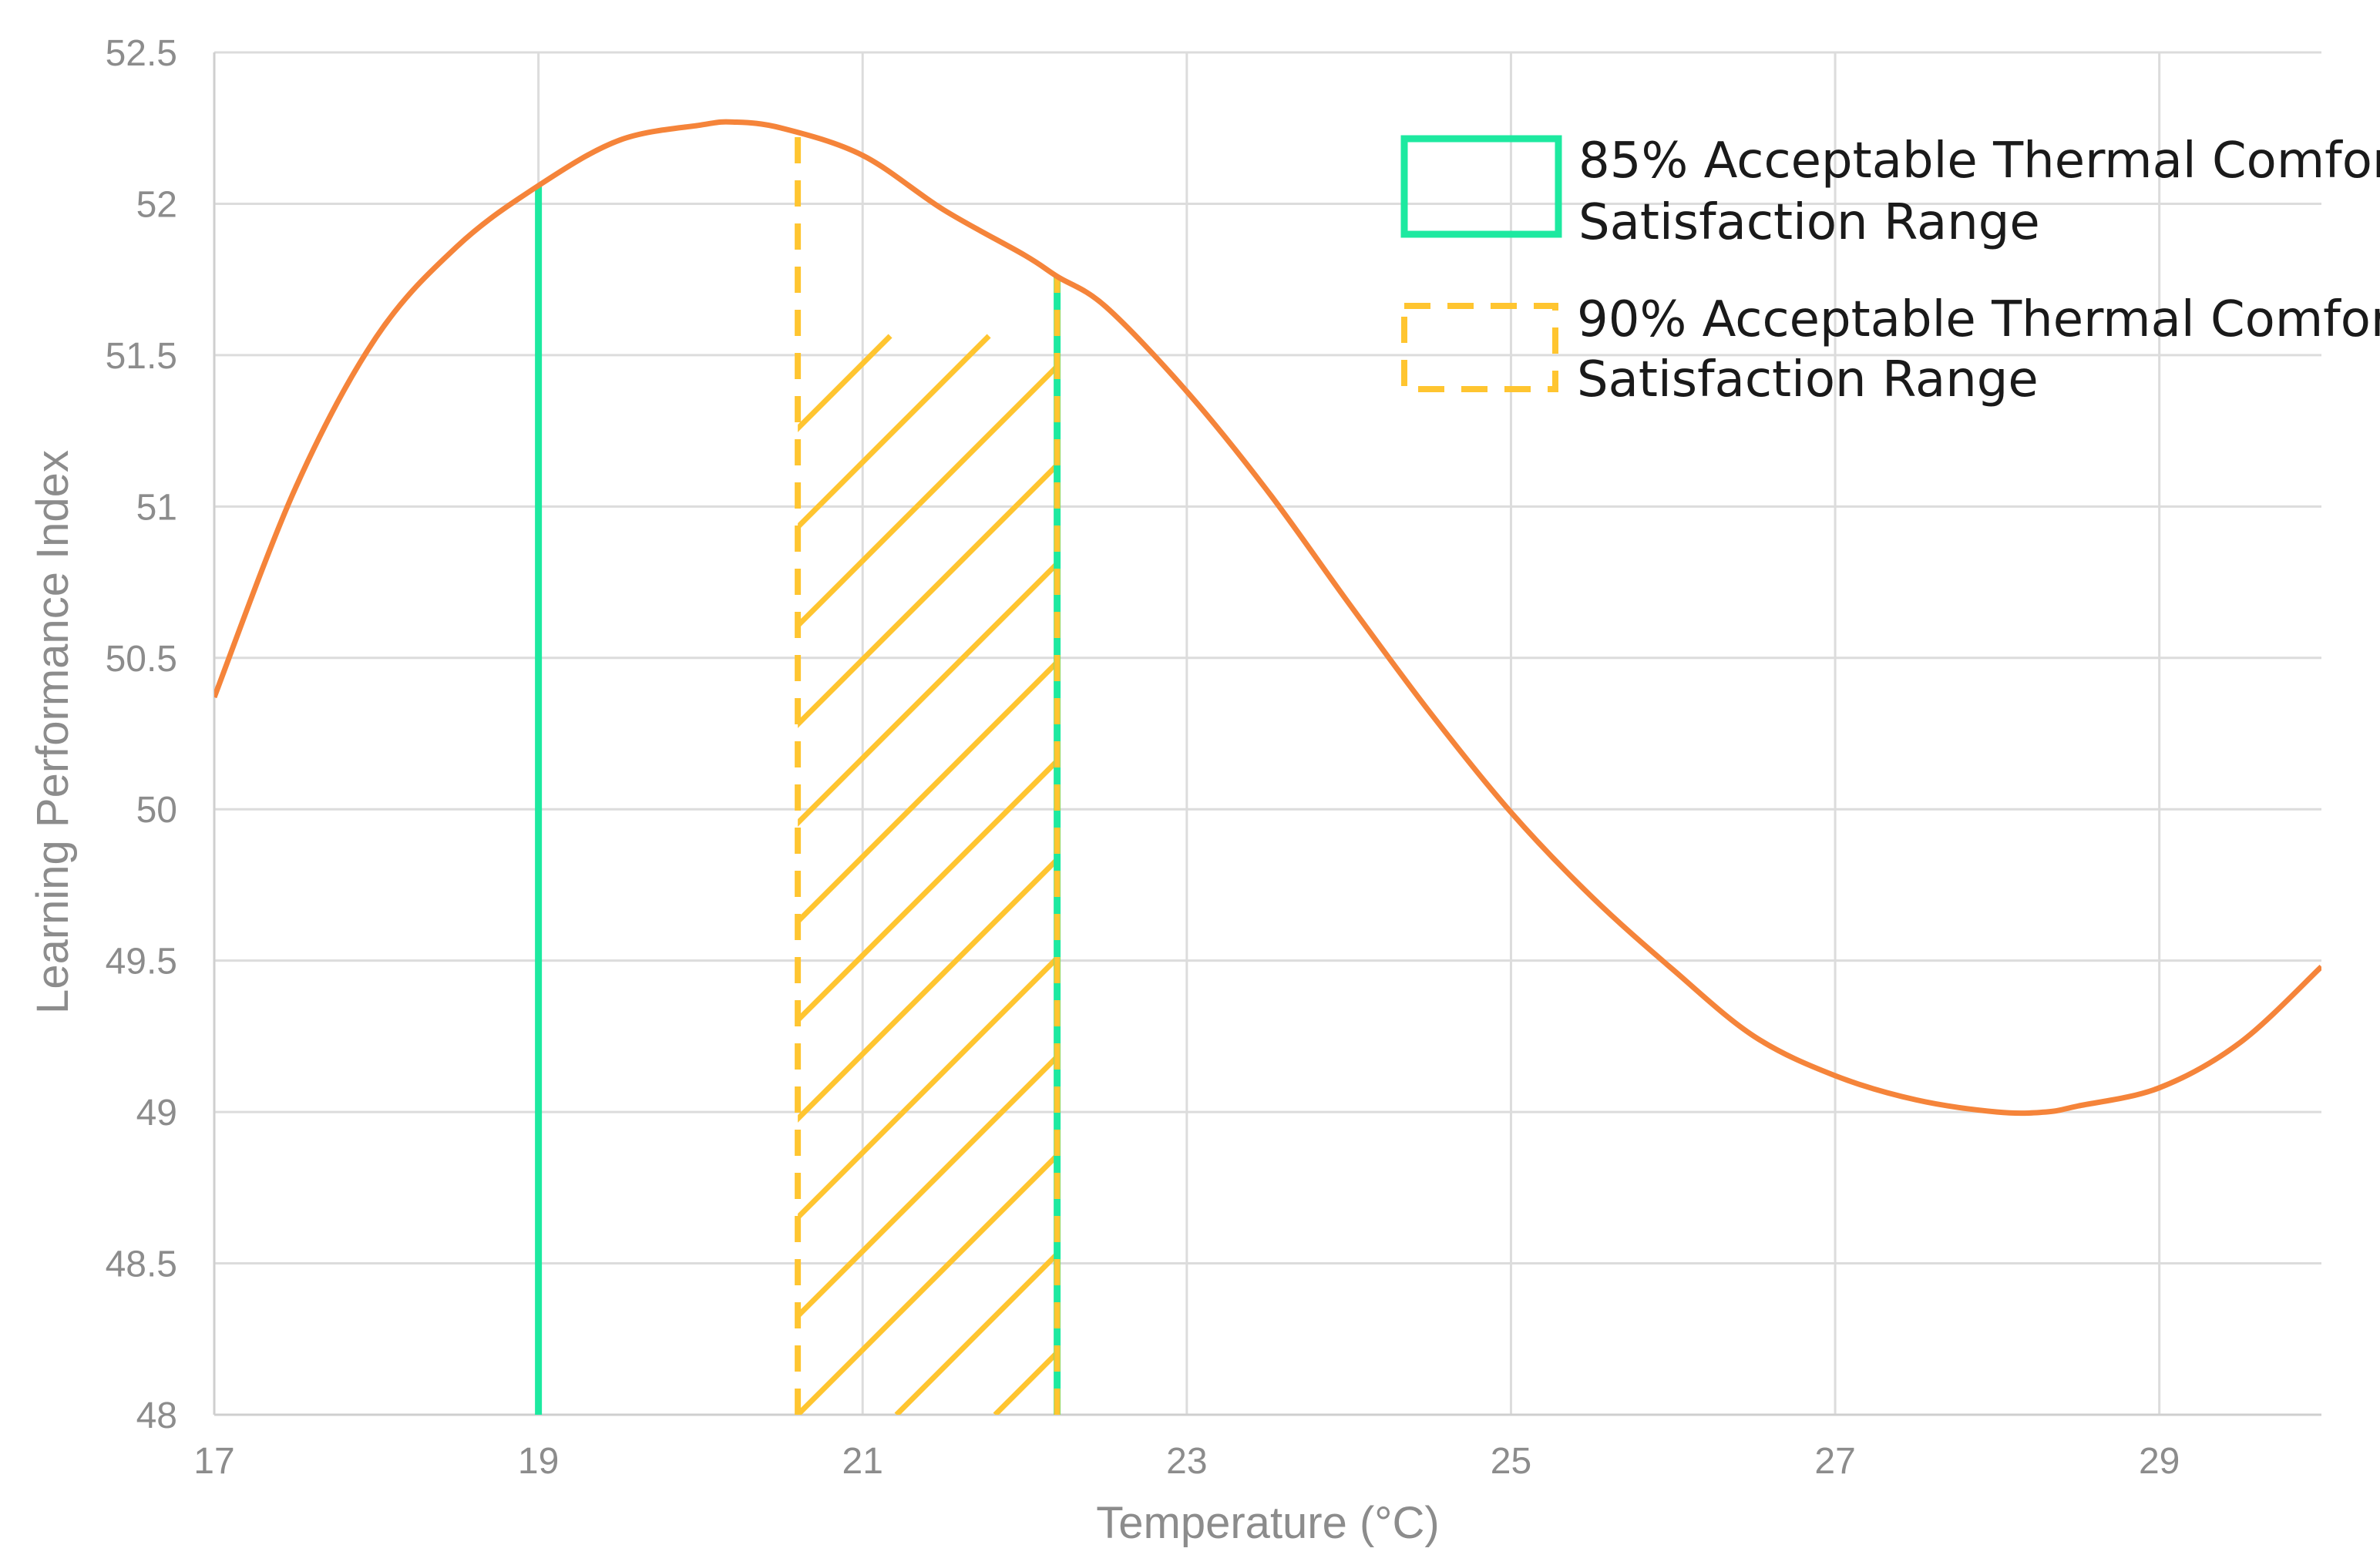 The height and width of the screenshot is (1565, 2380). I want to click on x-tick-label: 25, so click(1511, 1461).